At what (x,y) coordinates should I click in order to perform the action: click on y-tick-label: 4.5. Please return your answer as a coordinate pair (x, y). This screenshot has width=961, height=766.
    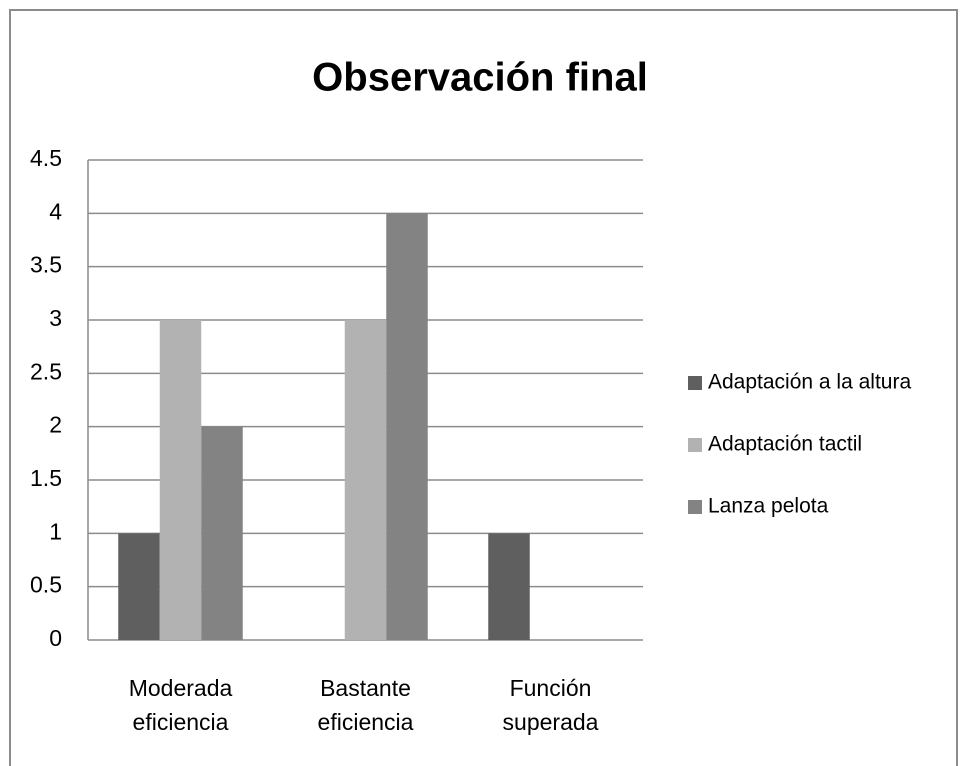
    Looking at the image, I should click on (46, 158).